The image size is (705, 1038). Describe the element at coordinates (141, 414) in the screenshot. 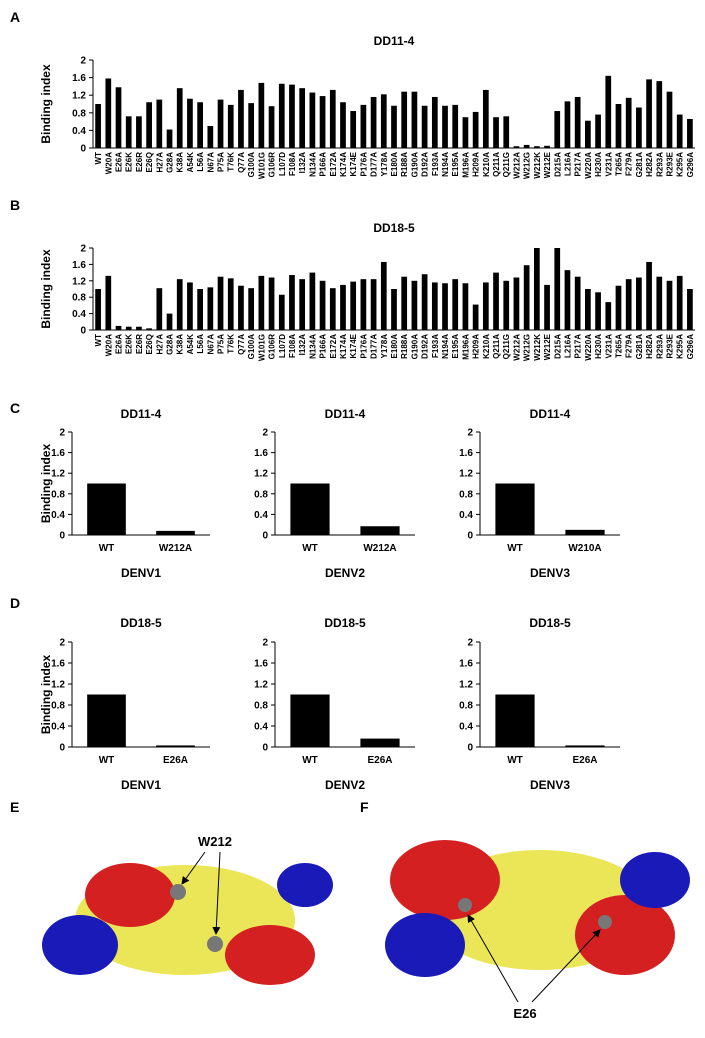

I see `chart-title: DD11-4` at that location.